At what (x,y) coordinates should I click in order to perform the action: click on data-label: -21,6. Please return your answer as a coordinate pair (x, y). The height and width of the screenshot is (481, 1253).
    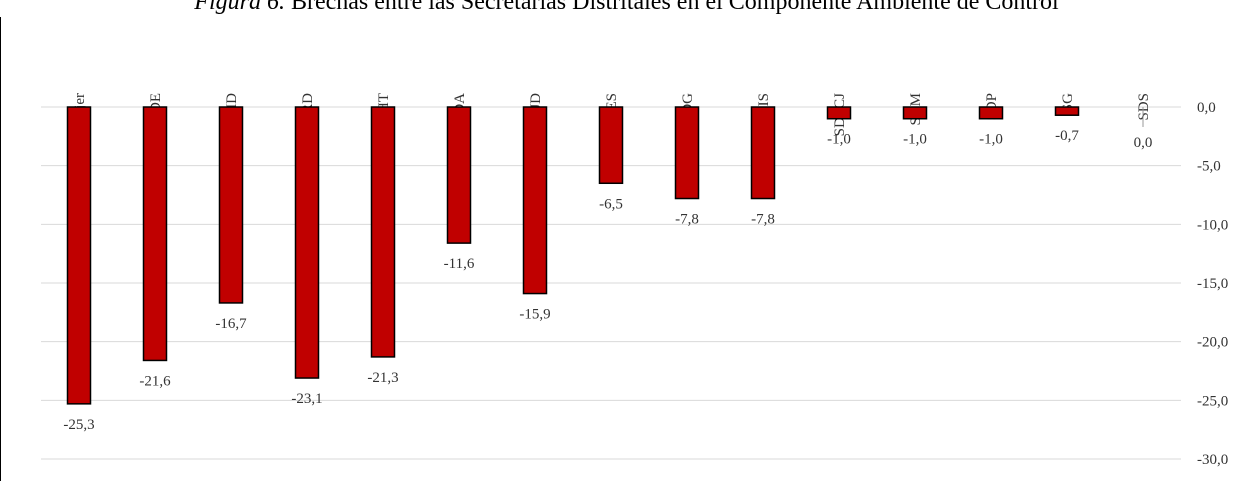
    Looking at the image, I should click on (155, 381).